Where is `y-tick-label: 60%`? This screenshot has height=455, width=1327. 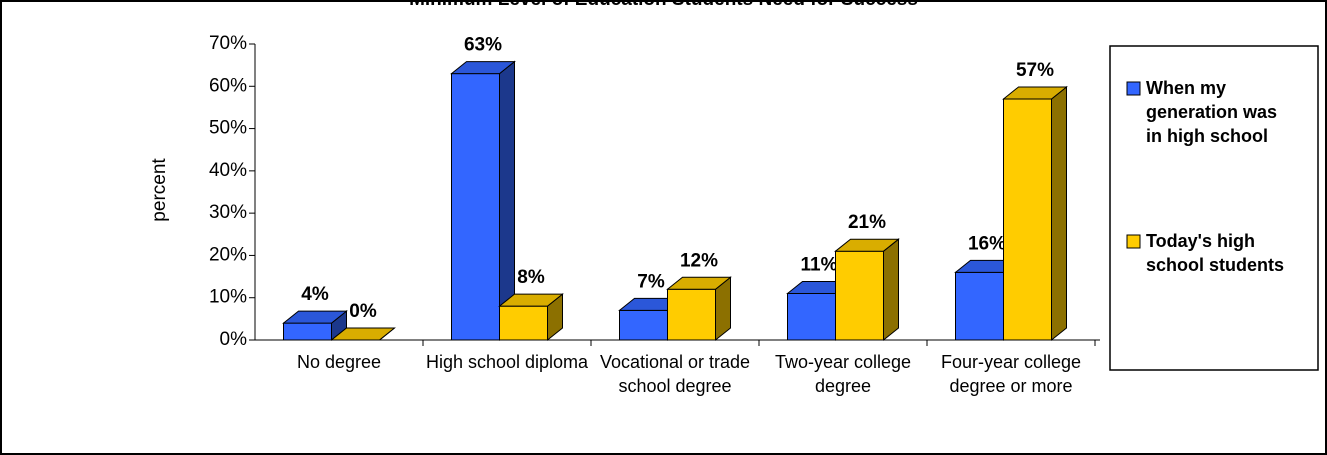 y-tick-label: 60% is located at coordinates (228, 85).